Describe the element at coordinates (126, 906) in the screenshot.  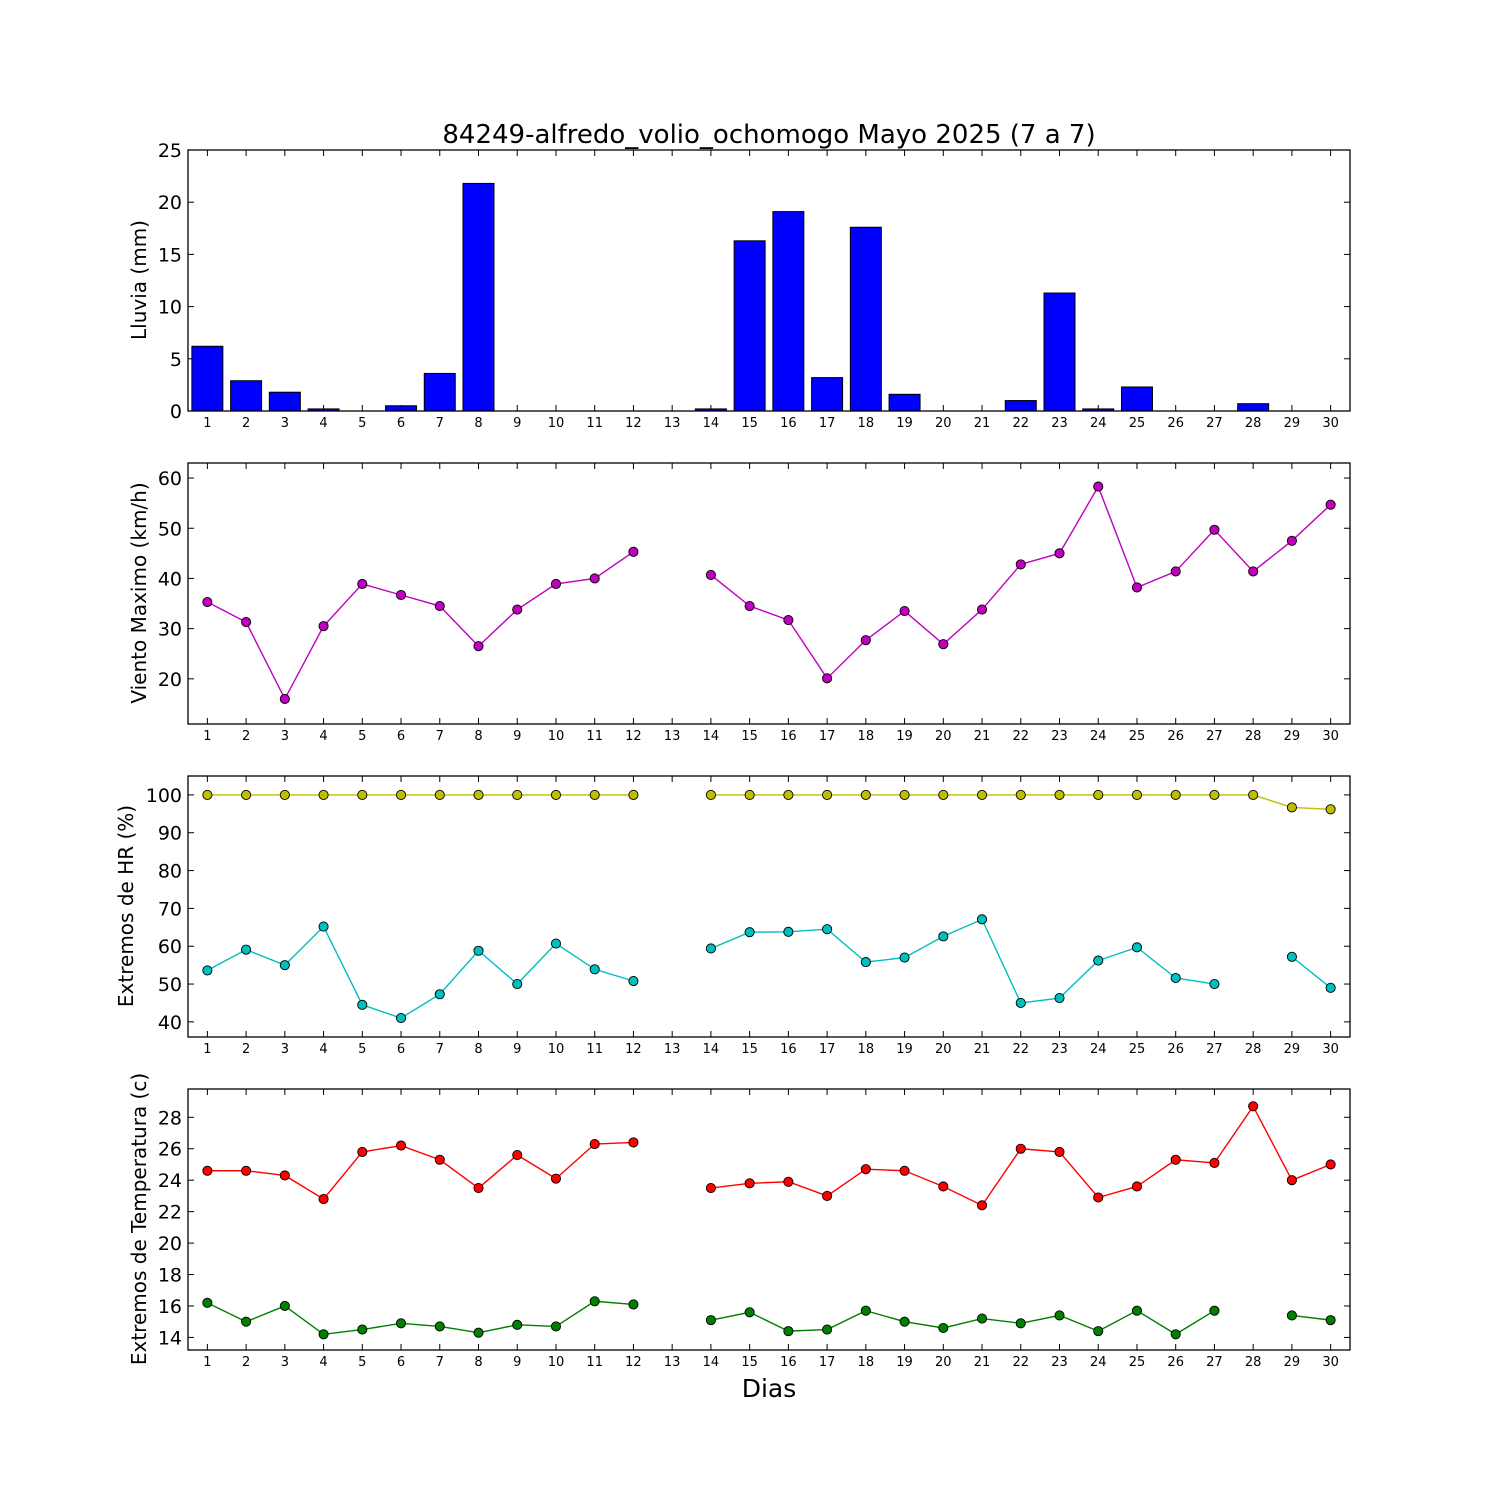
I see `ylabel-humidity: Extremos de HR (%)` at that location.